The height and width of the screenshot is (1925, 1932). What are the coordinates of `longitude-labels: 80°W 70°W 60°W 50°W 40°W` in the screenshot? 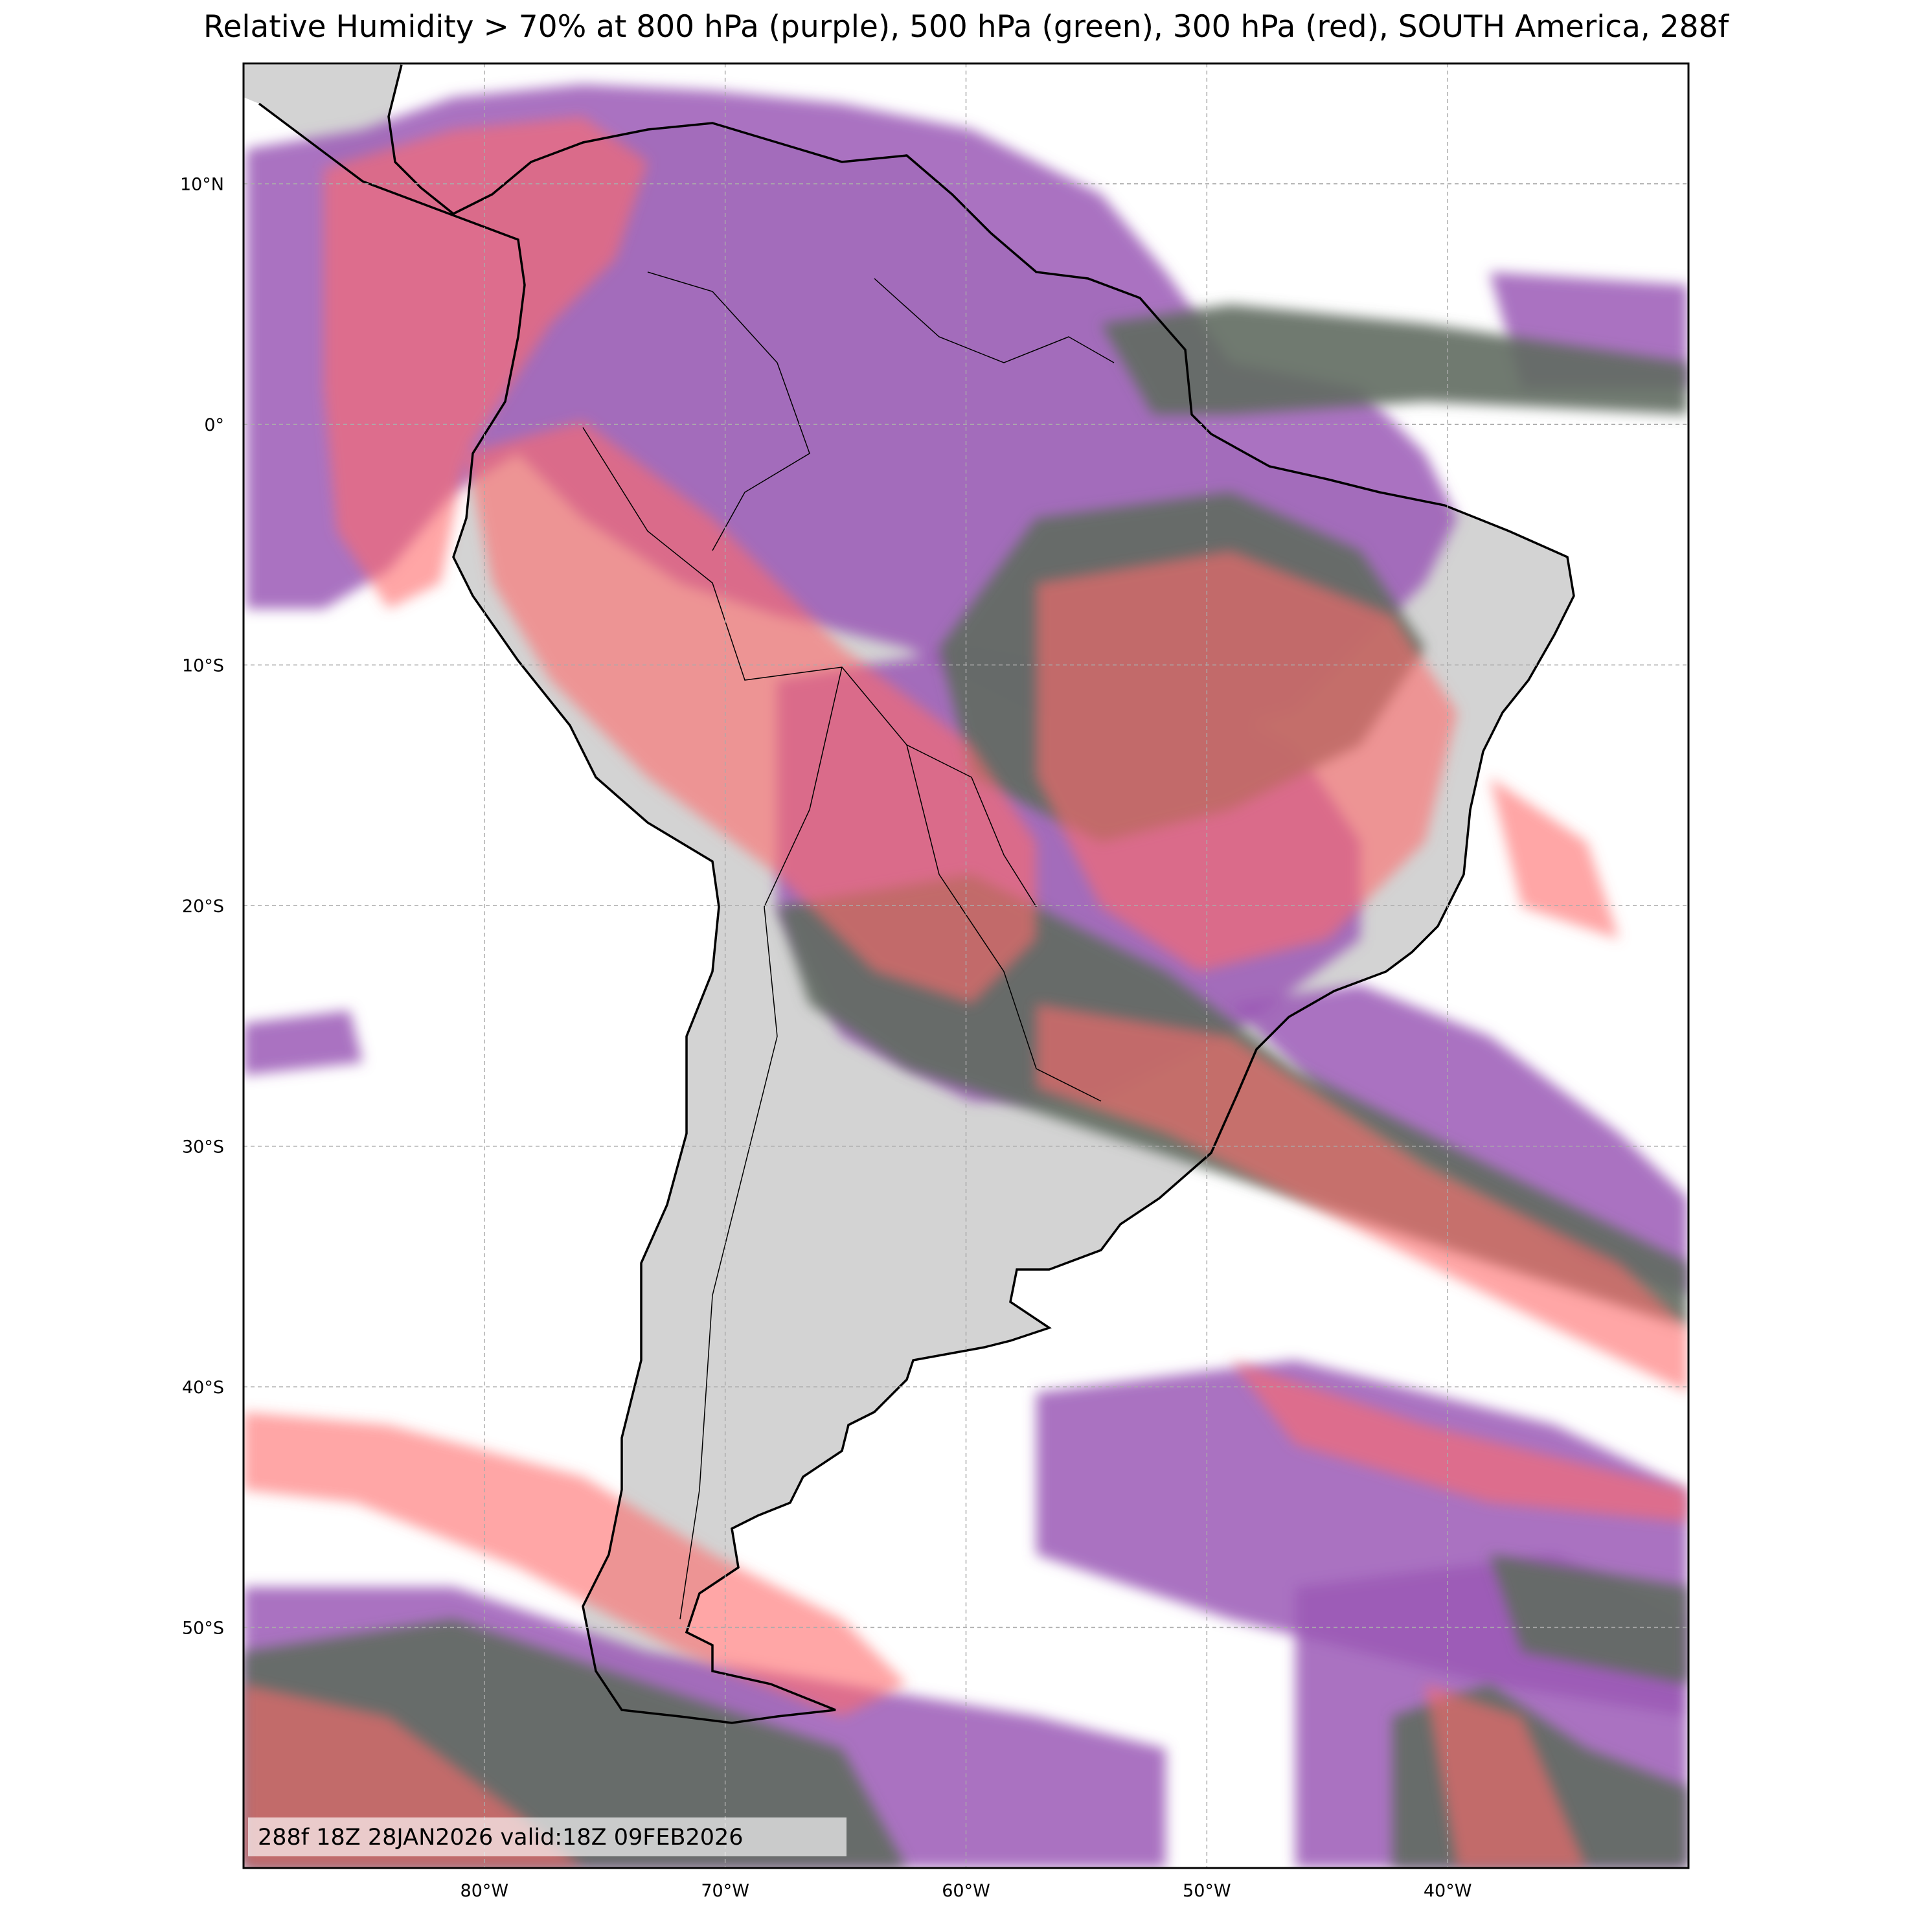 It's located at (966, 1891).